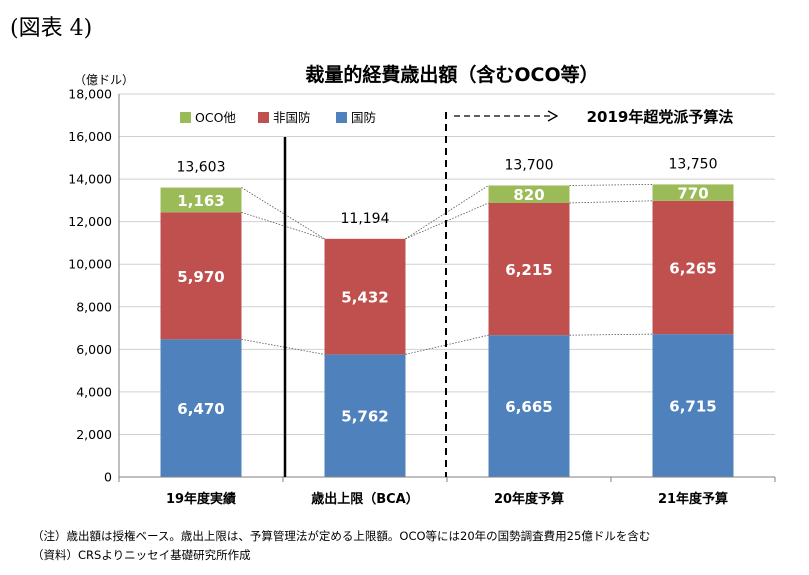  I want to click on bar-OCO他-4, so click(693, 192).